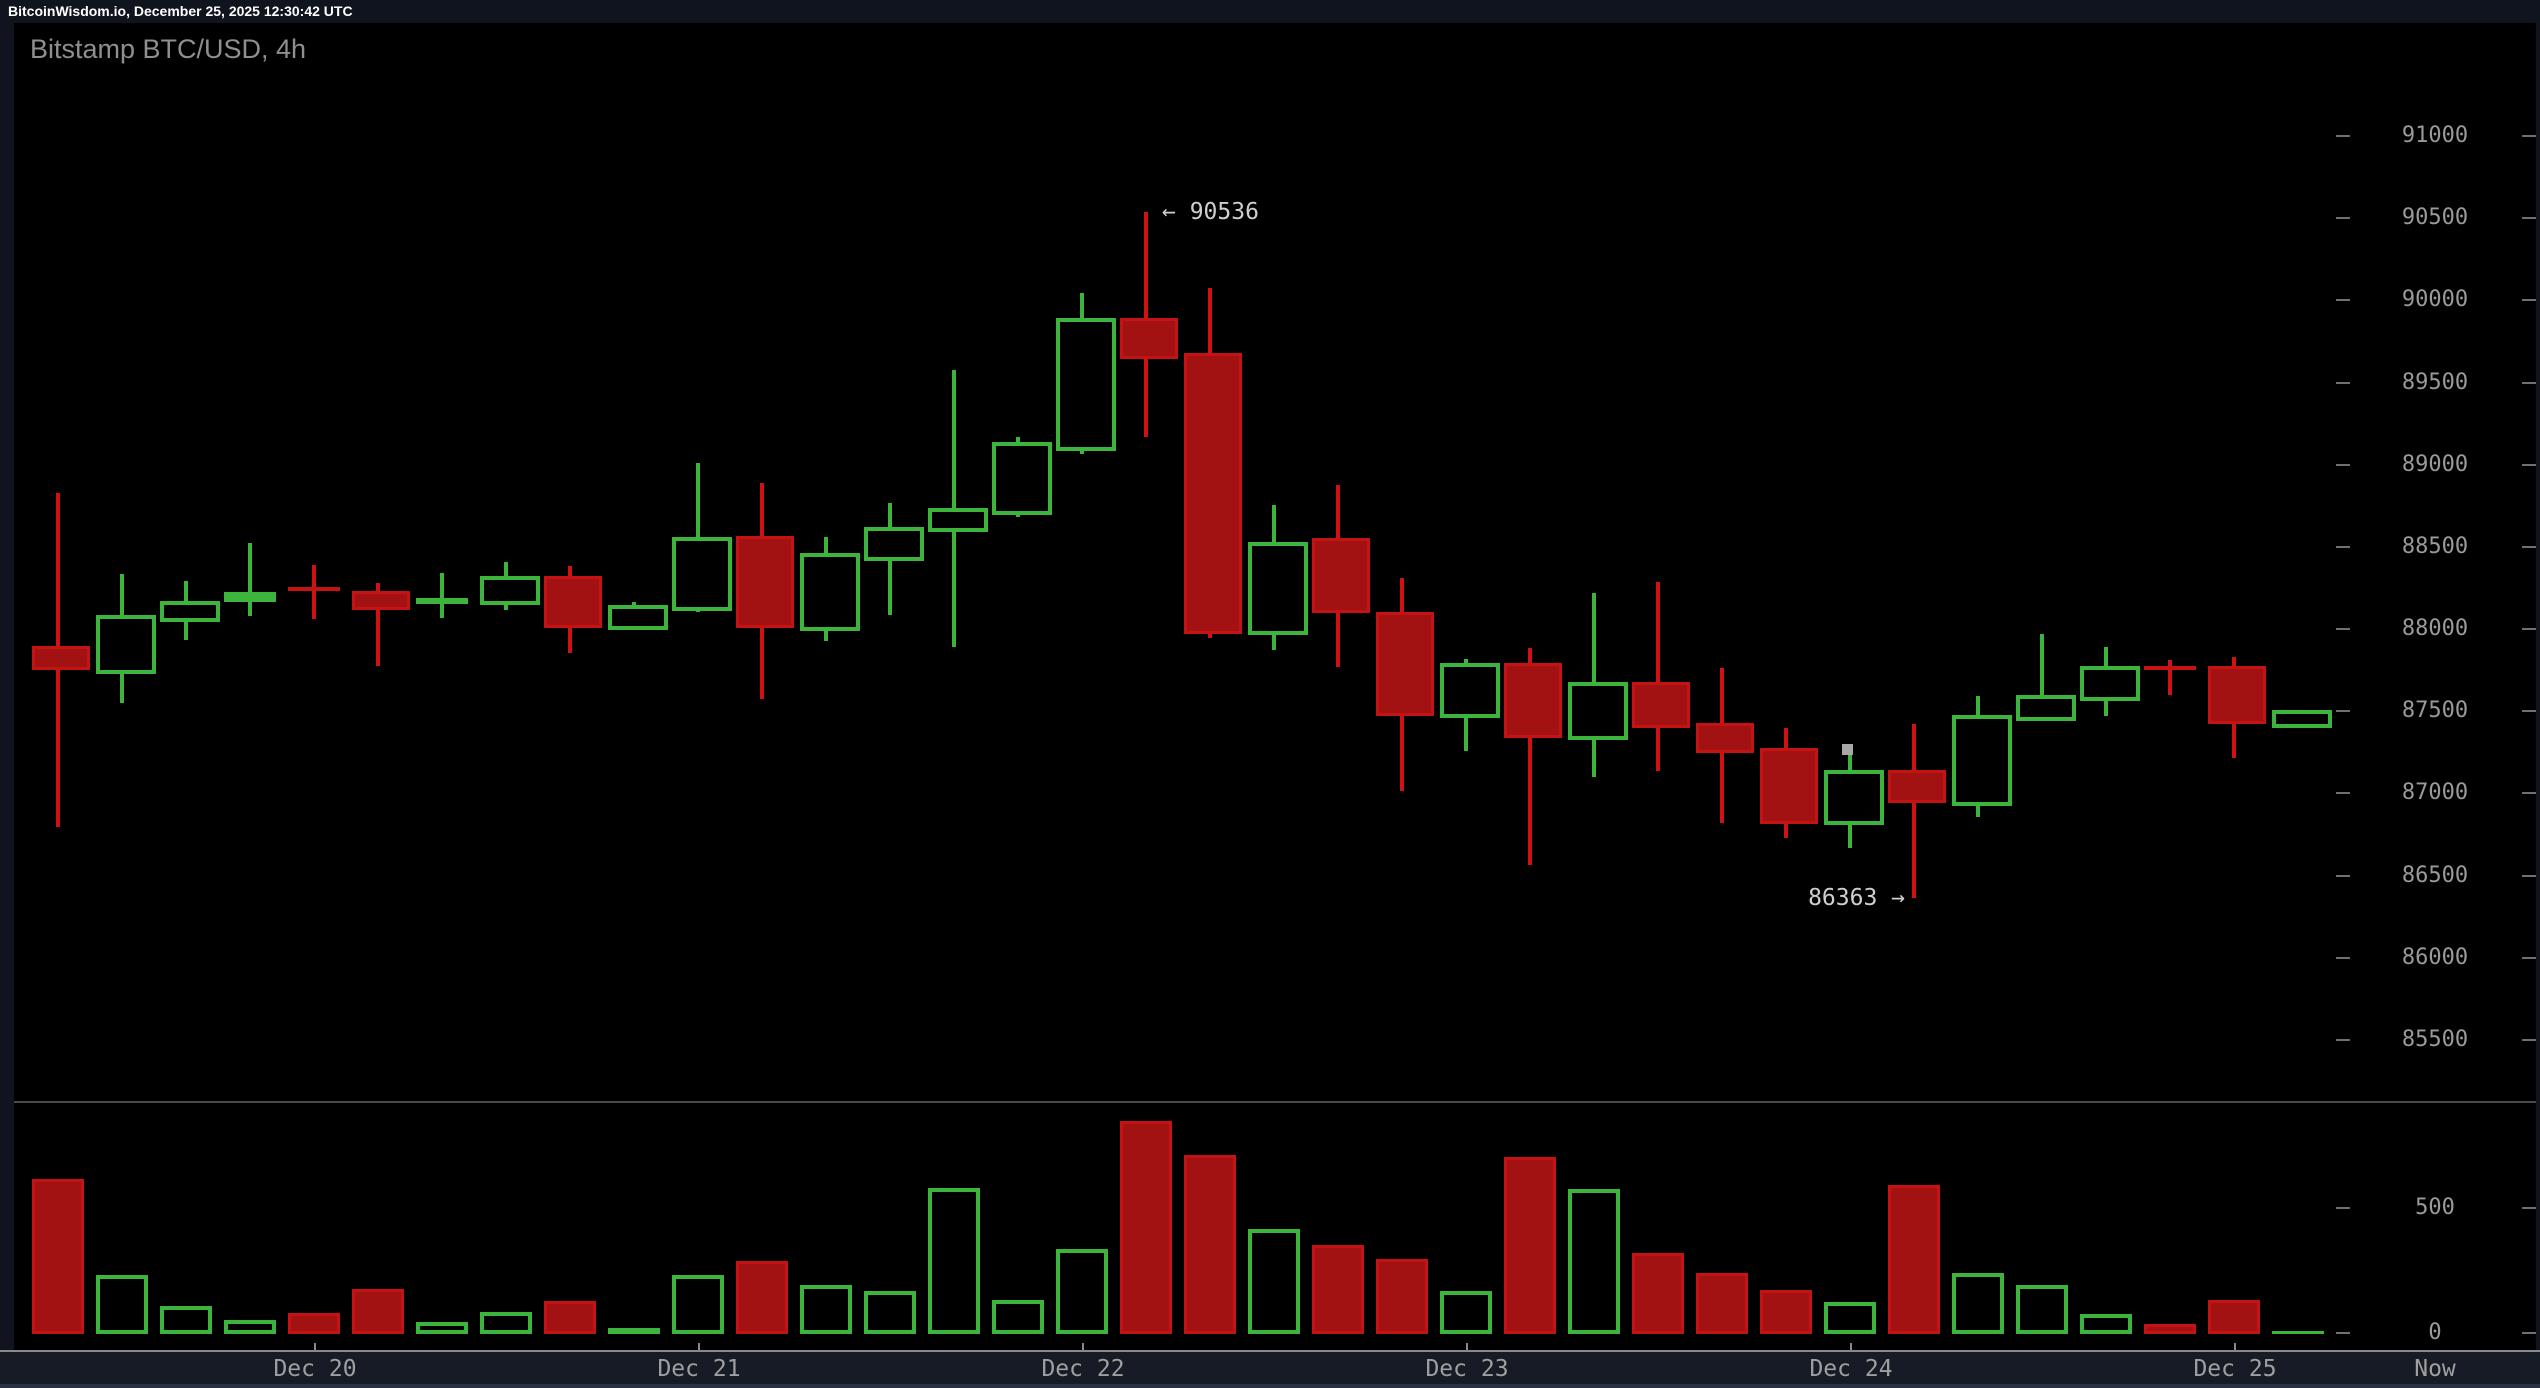 This screenshot has height=1388, width=2540. I want to click on x-axis-day-label: Dec 22, so click(1083, 1369).